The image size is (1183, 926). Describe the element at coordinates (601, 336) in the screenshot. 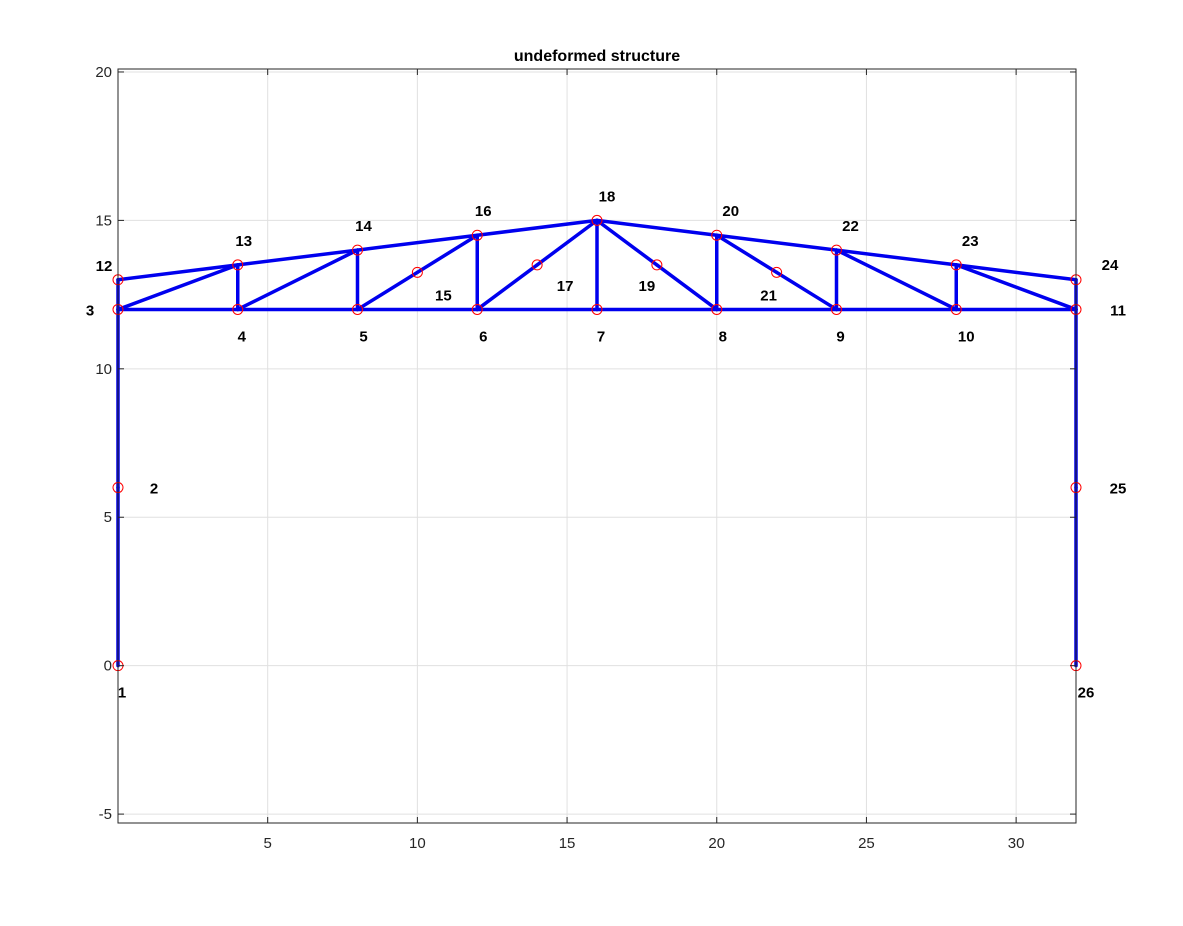

I see `node-label-7: 7` at that location.